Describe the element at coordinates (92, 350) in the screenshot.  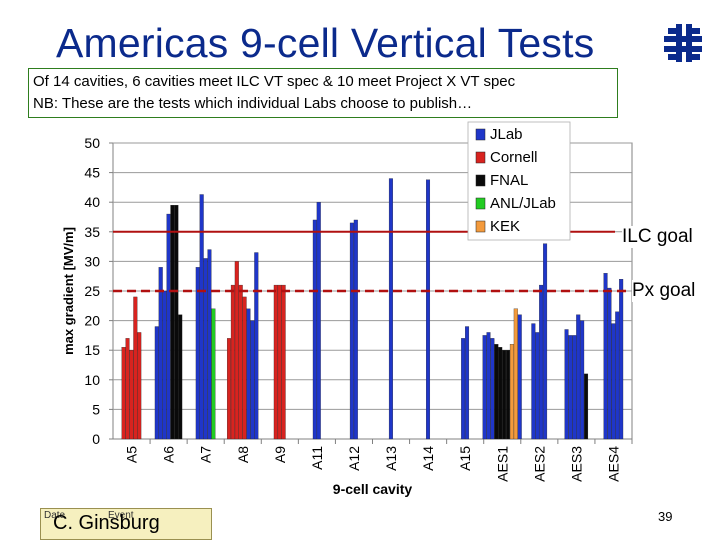
I see `y-tick-label: 15` at that location.